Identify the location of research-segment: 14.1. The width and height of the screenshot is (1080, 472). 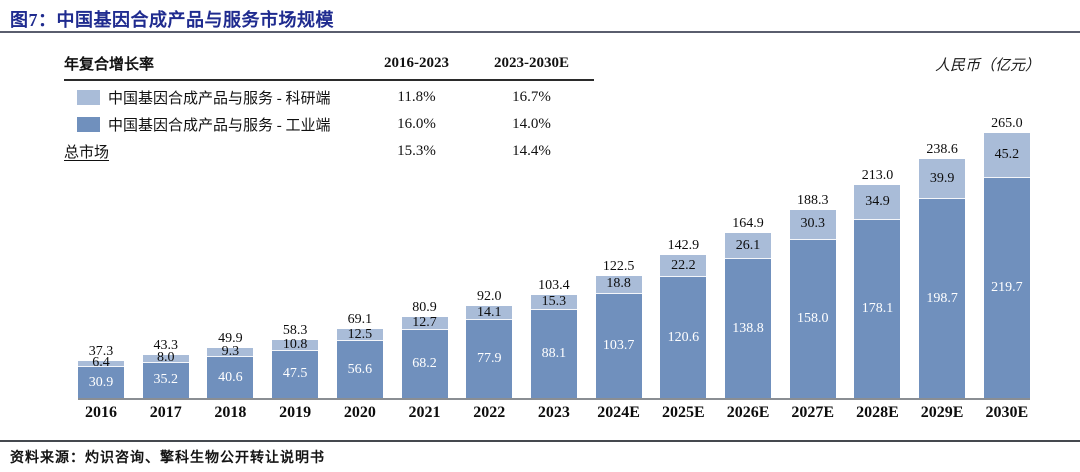
(489, 313).